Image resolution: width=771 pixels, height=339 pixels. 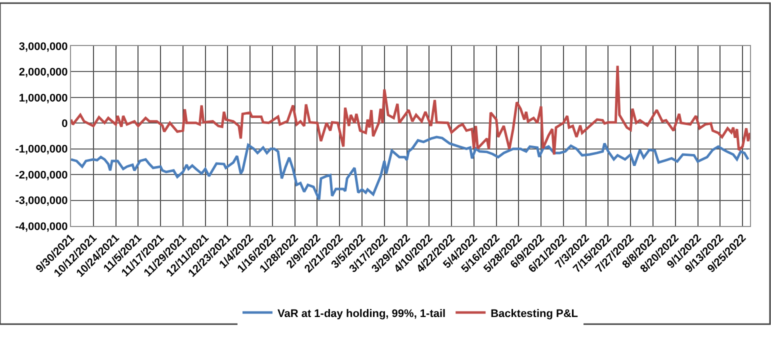 What do you see at coordinates (41, 201) in the screenshot?
I see `y-tick-label: -3,000,000` at bounding box center [41, 201].